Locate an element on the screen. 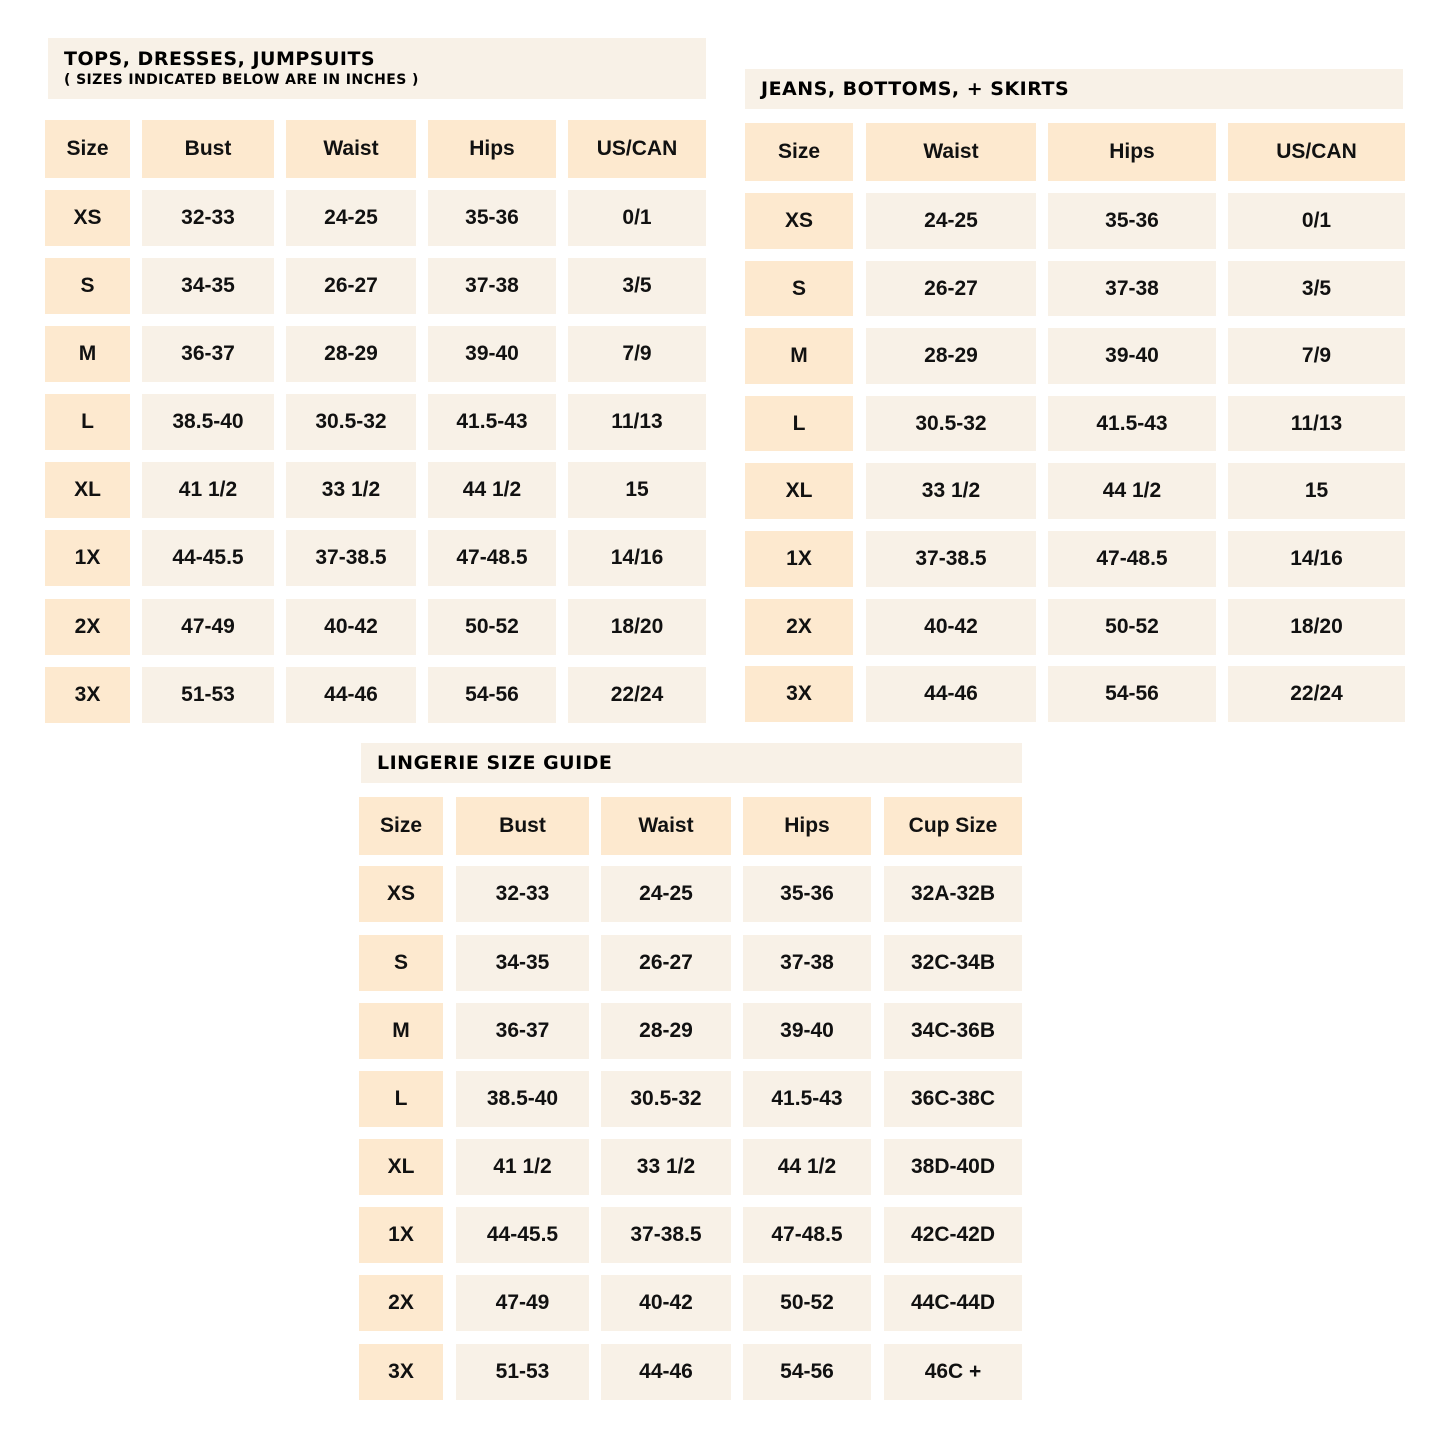 This screenshot has height=1445, width=1445. column-header: Cup Size is located at coordinates (953, 826).